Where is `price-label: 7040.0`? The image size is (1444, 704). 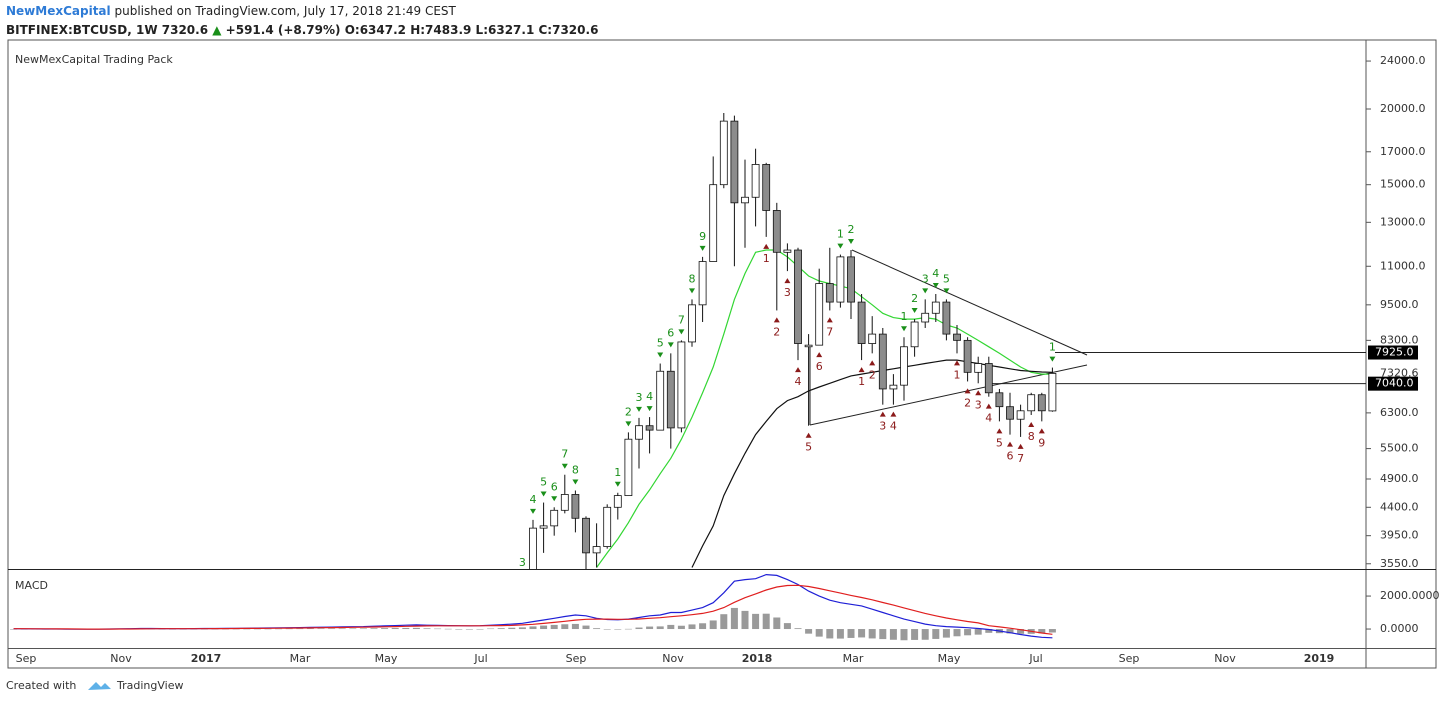
price-label: 7040.0 is located at coordinates (1394, 383).